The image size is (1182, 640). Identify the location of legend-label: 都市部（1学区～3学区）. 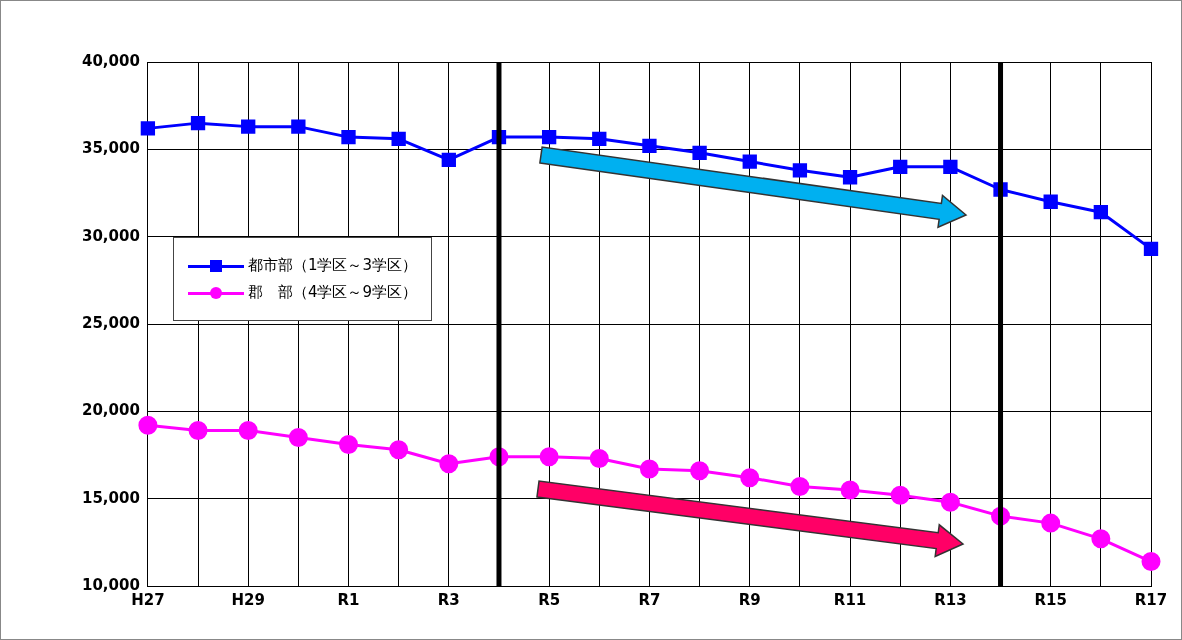
(332, 265).